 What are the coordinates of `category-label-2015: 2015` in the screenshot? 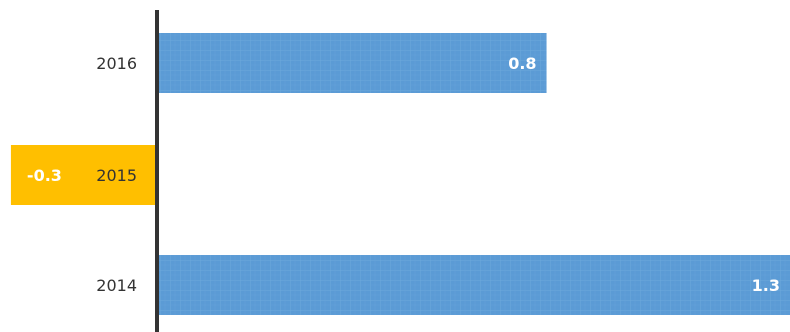 It's located at (116, 175).